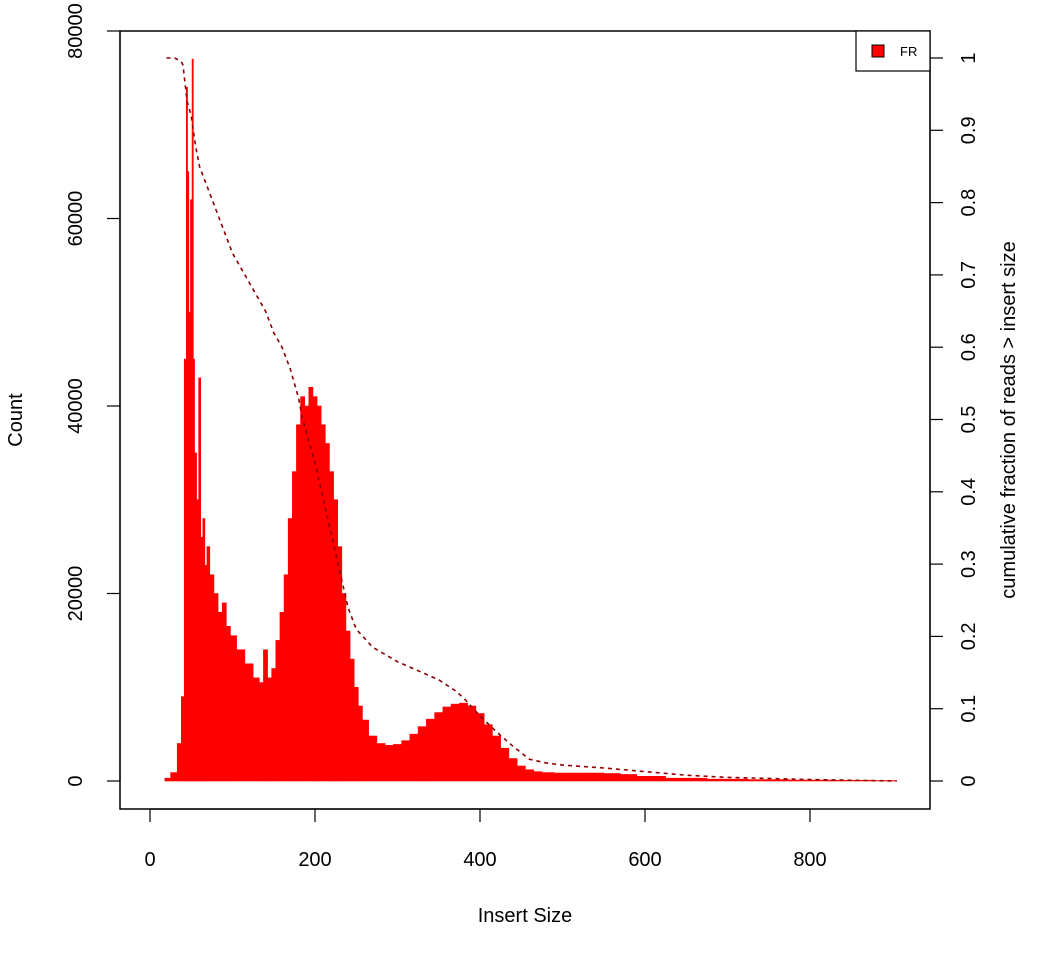 This screenshot has width=1050, height=960. I want to click on y-axis-left: 0 20000 40000 60000 80000, so click(93, 395).